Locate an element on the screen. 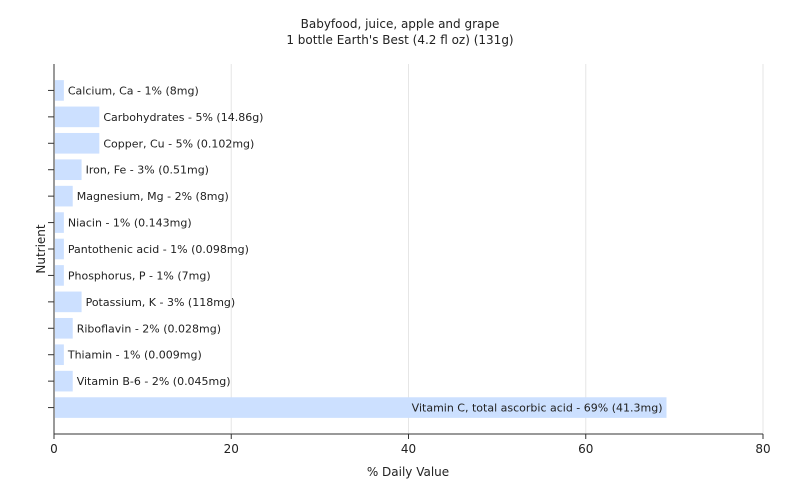 The image size is (800, 504). bar-label: Phosphorus, P - 1% (7mg) is located at coordinates (139, 275).